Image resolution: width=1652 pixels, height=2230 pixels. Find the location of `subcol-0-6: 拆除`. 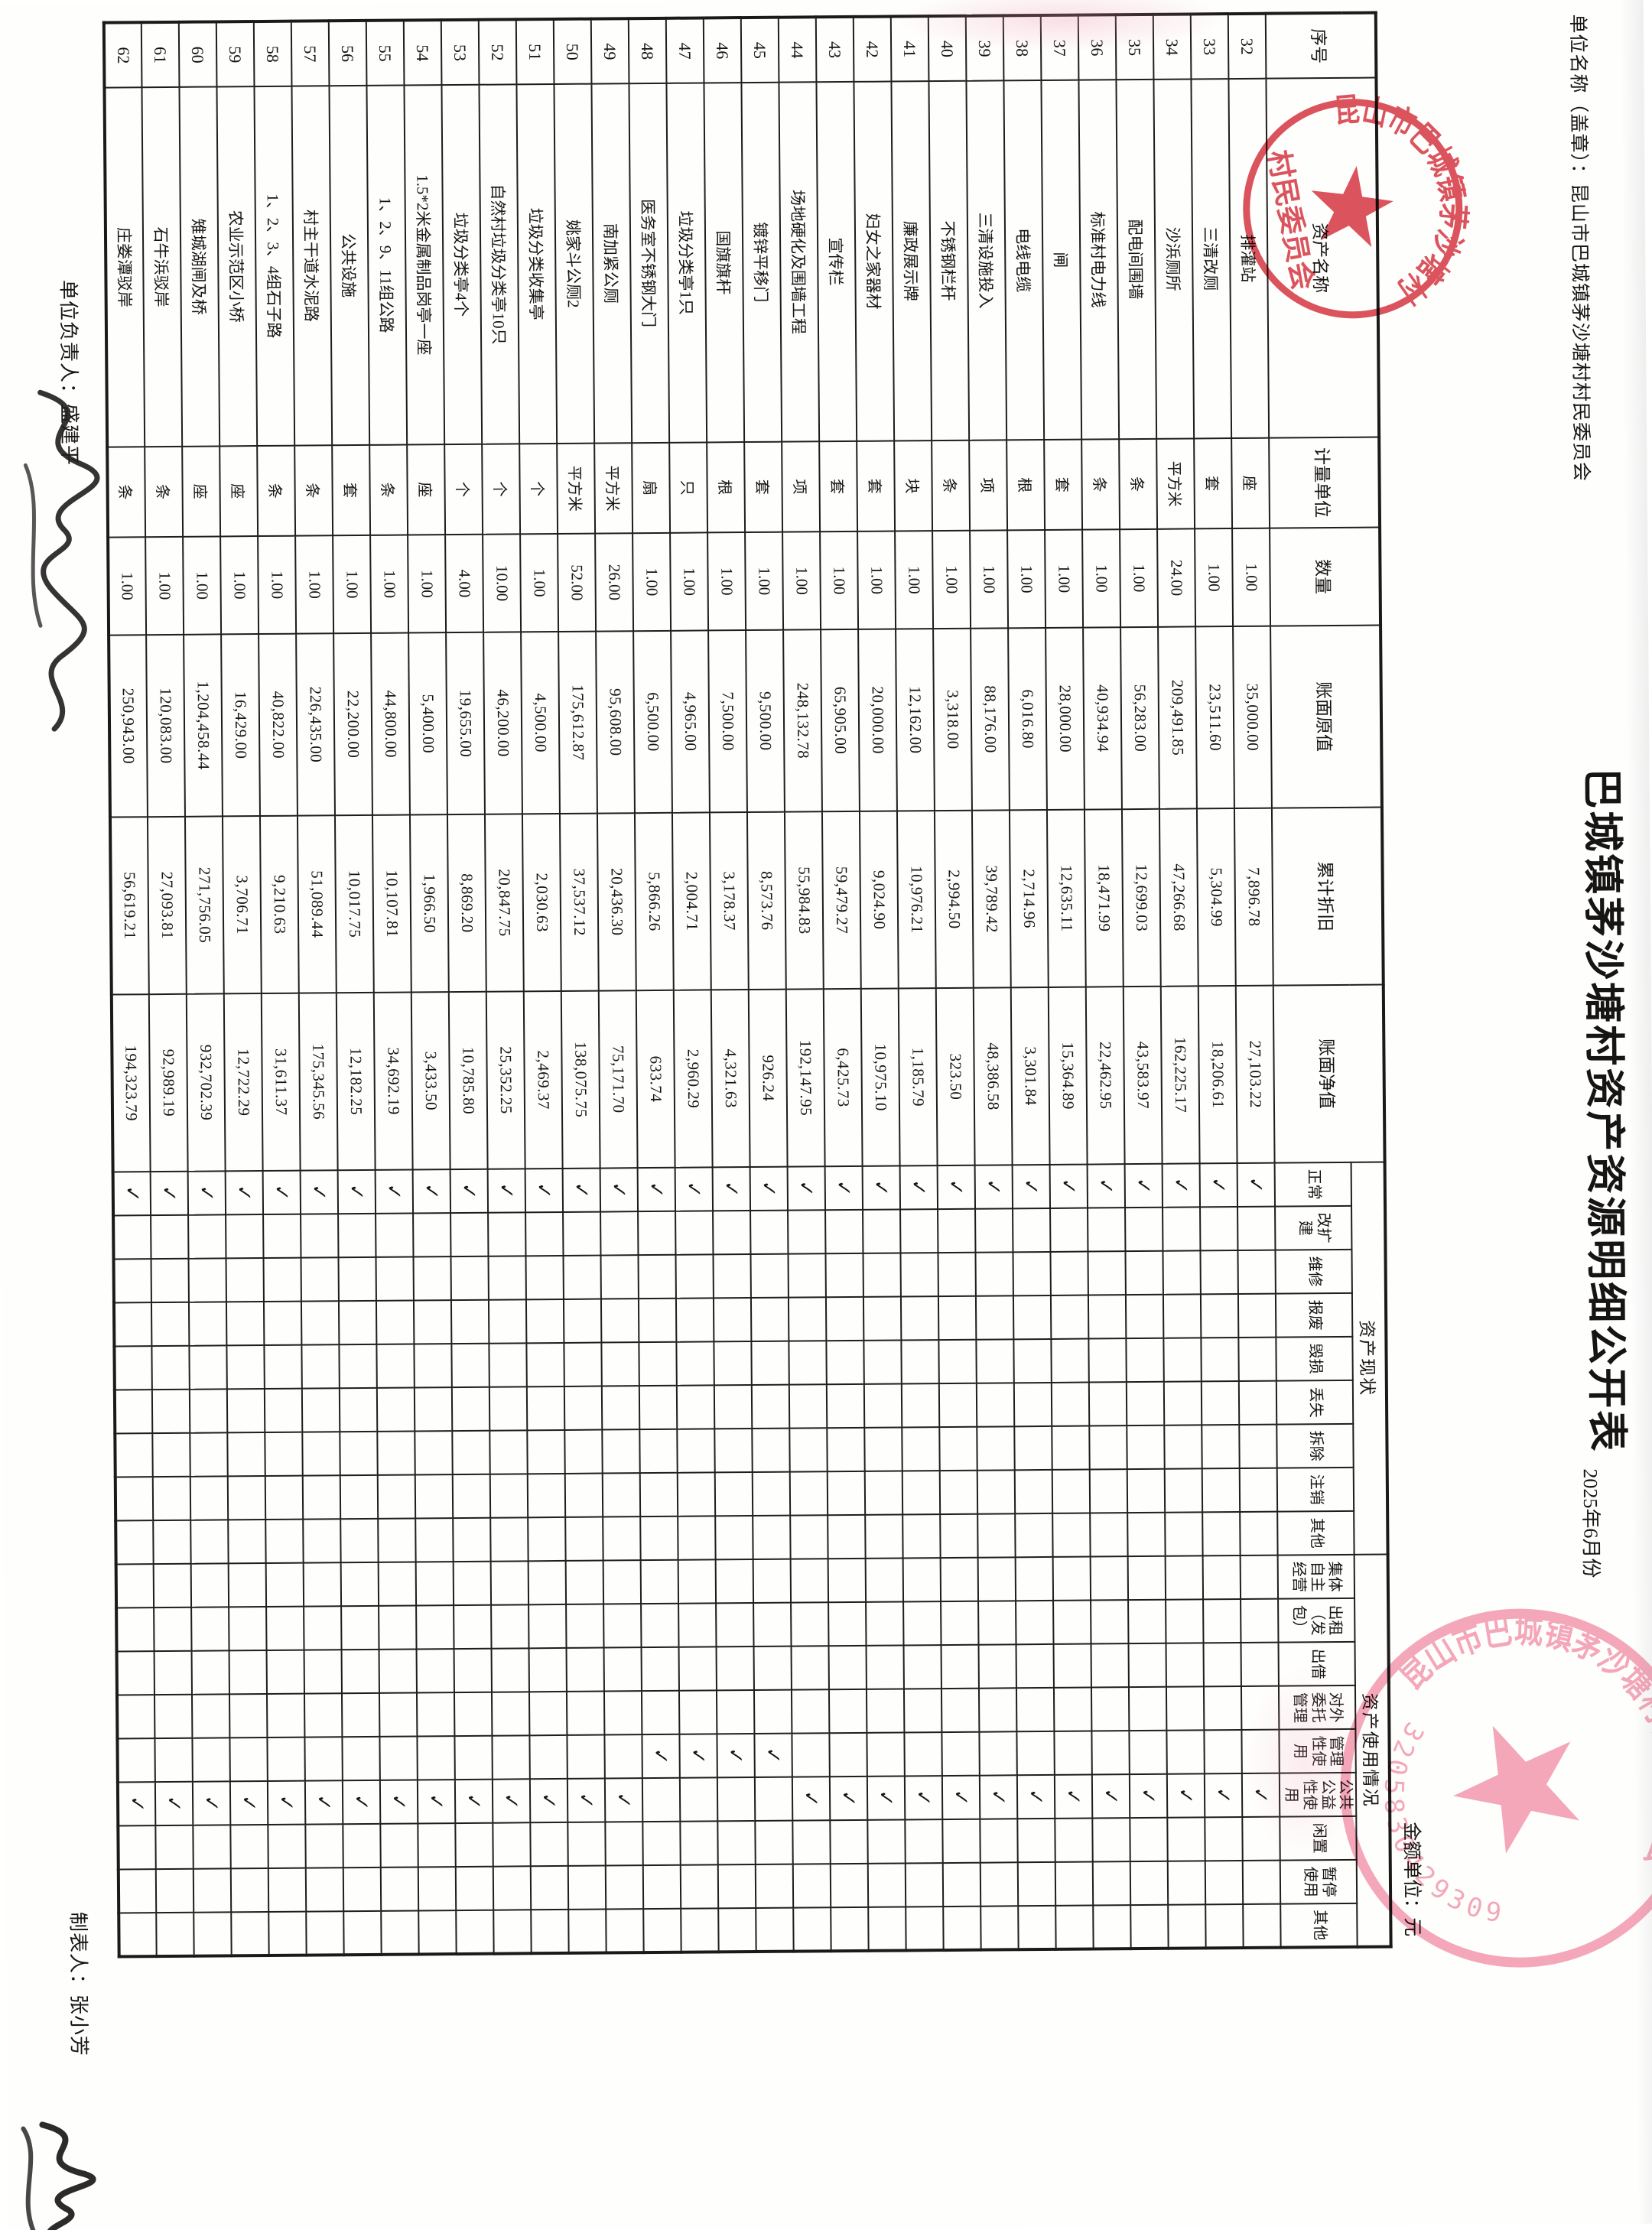

subcol-0-6: 拆除 is located at coordinates (1315, 1445).